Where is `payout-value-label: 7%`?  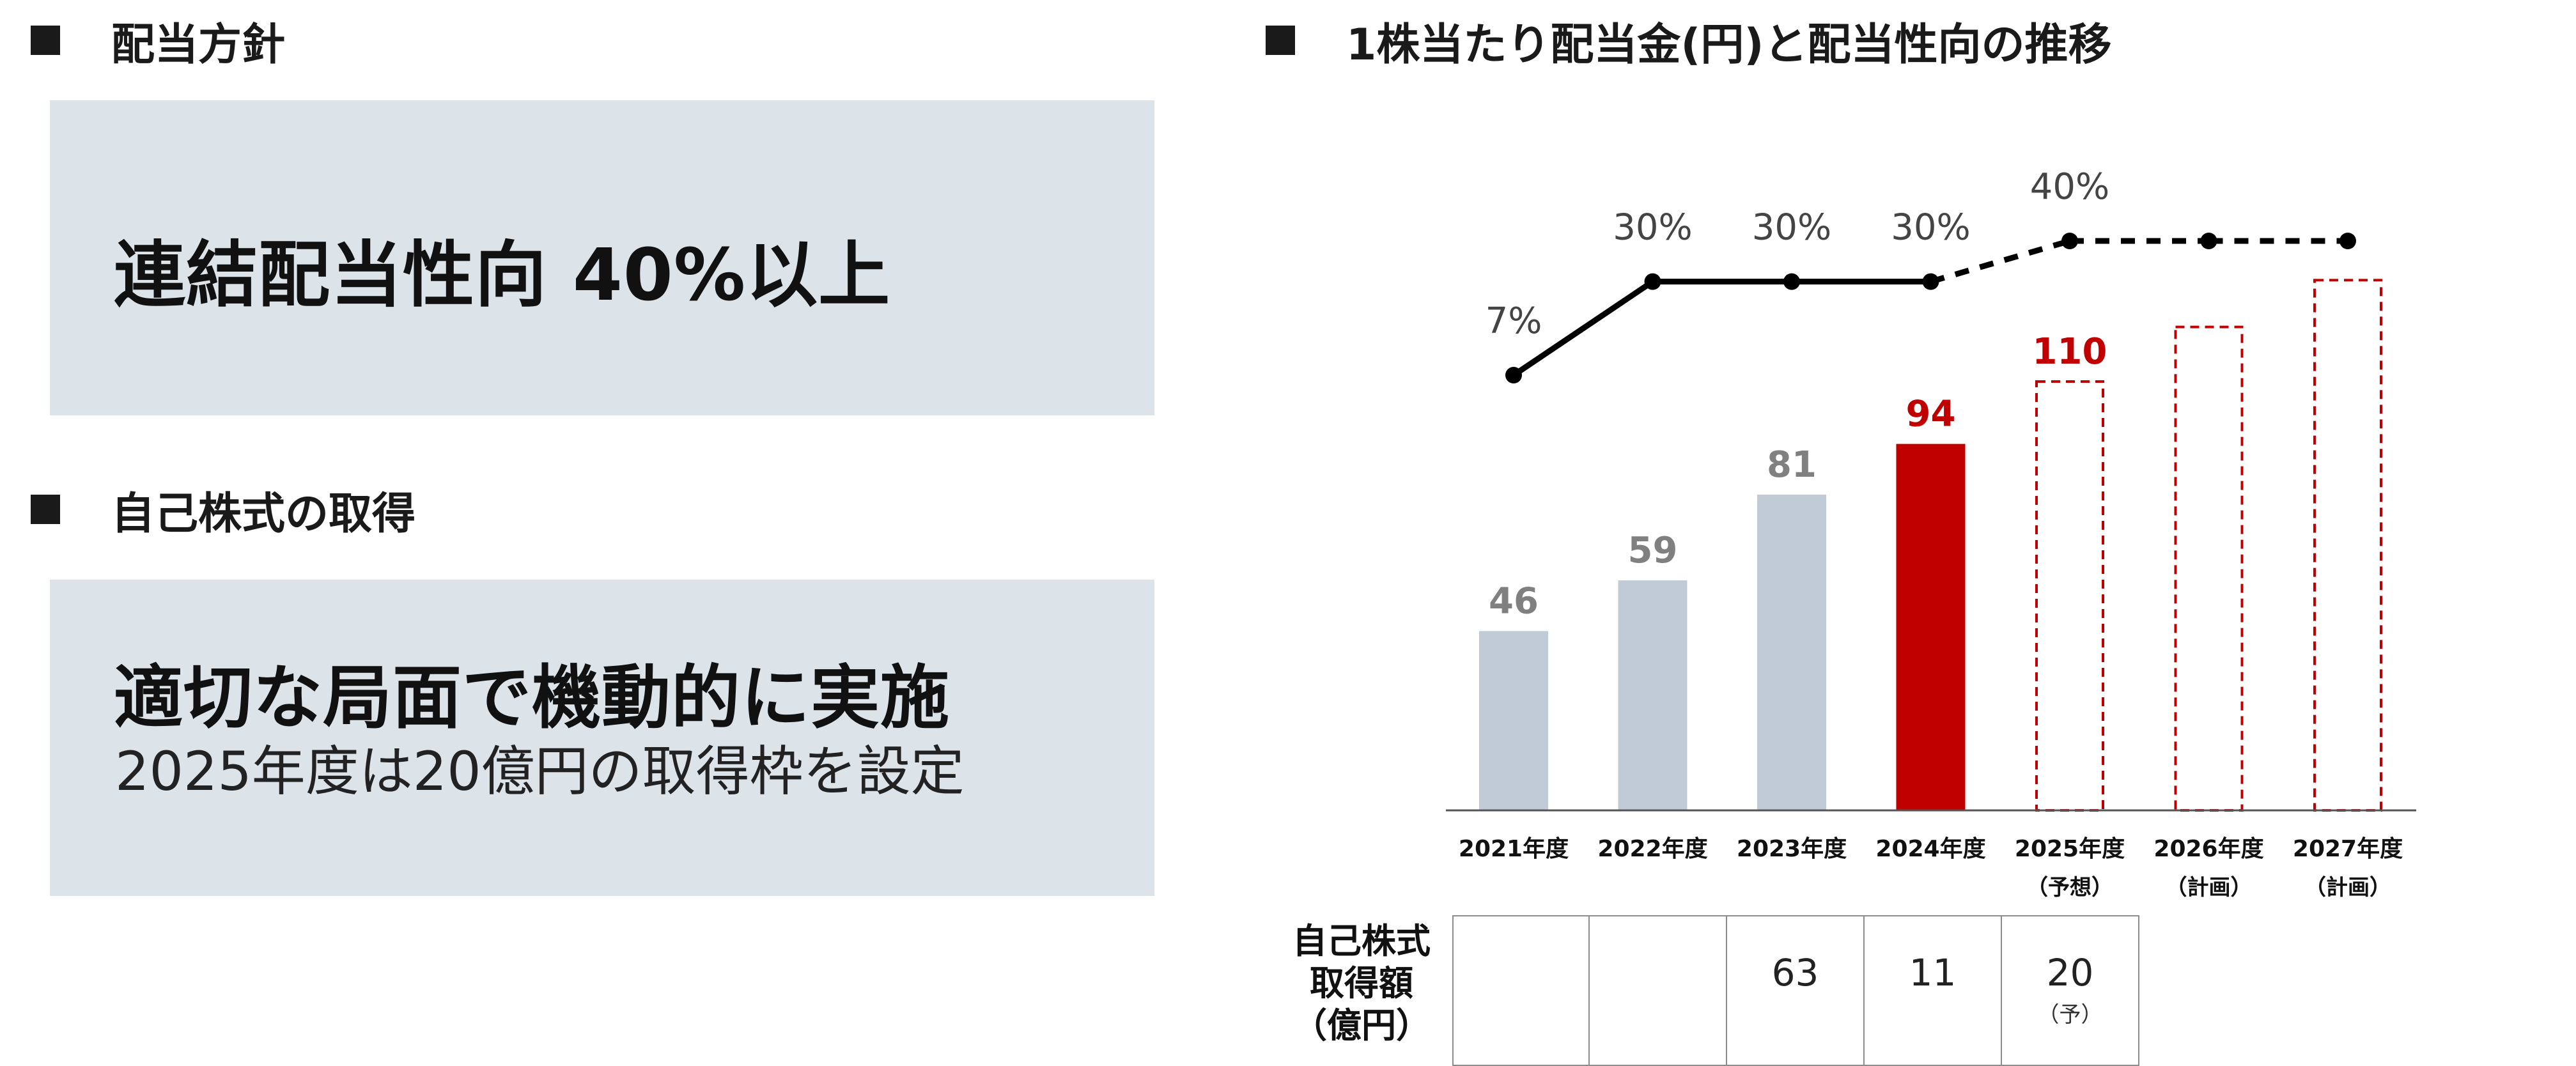
payout-value-label: 7% is located at coordinates (1514, 321).